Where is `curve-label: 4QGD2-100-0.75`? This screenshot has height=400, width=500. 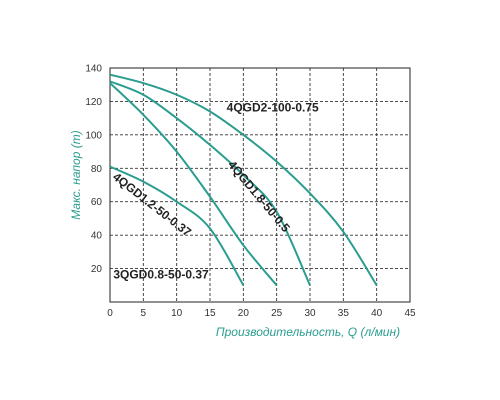
curve-label: 4QGD2-100-0.75 is located at coordinates (273, 107).